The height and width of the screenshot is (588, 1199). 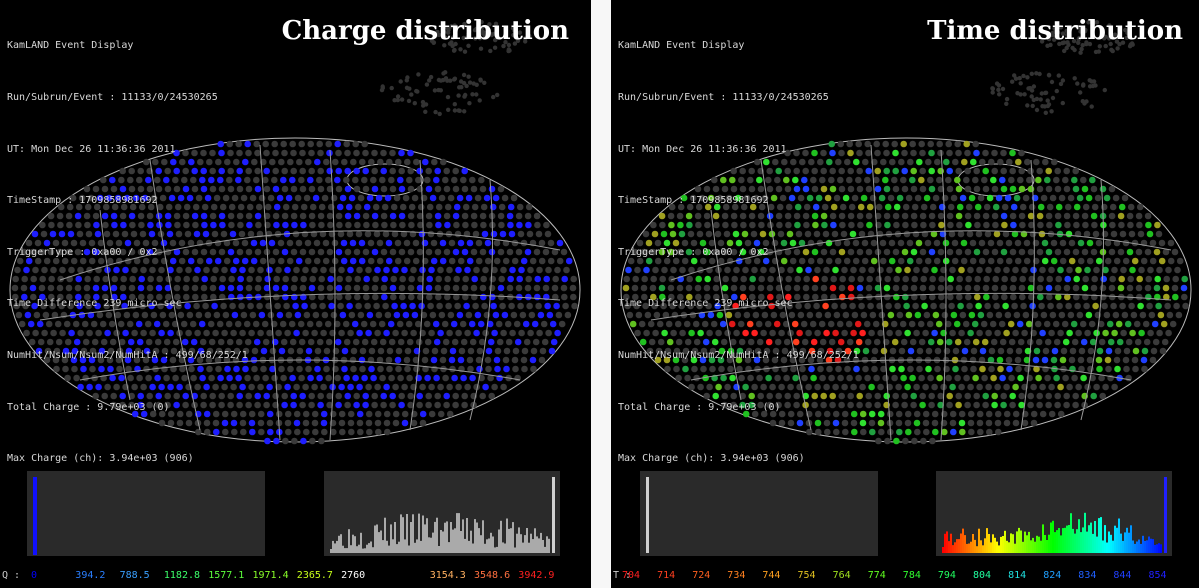 What do you see at coordinates (982, 575) in the screenshot?
I see `scale-value: 804` at bounding box center [982, 575].